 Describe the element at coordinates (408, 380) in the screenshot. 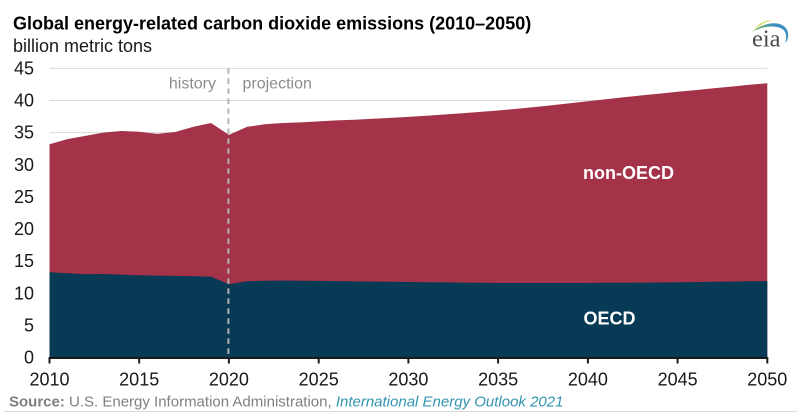

I see `svg-text: 2030` at that location.